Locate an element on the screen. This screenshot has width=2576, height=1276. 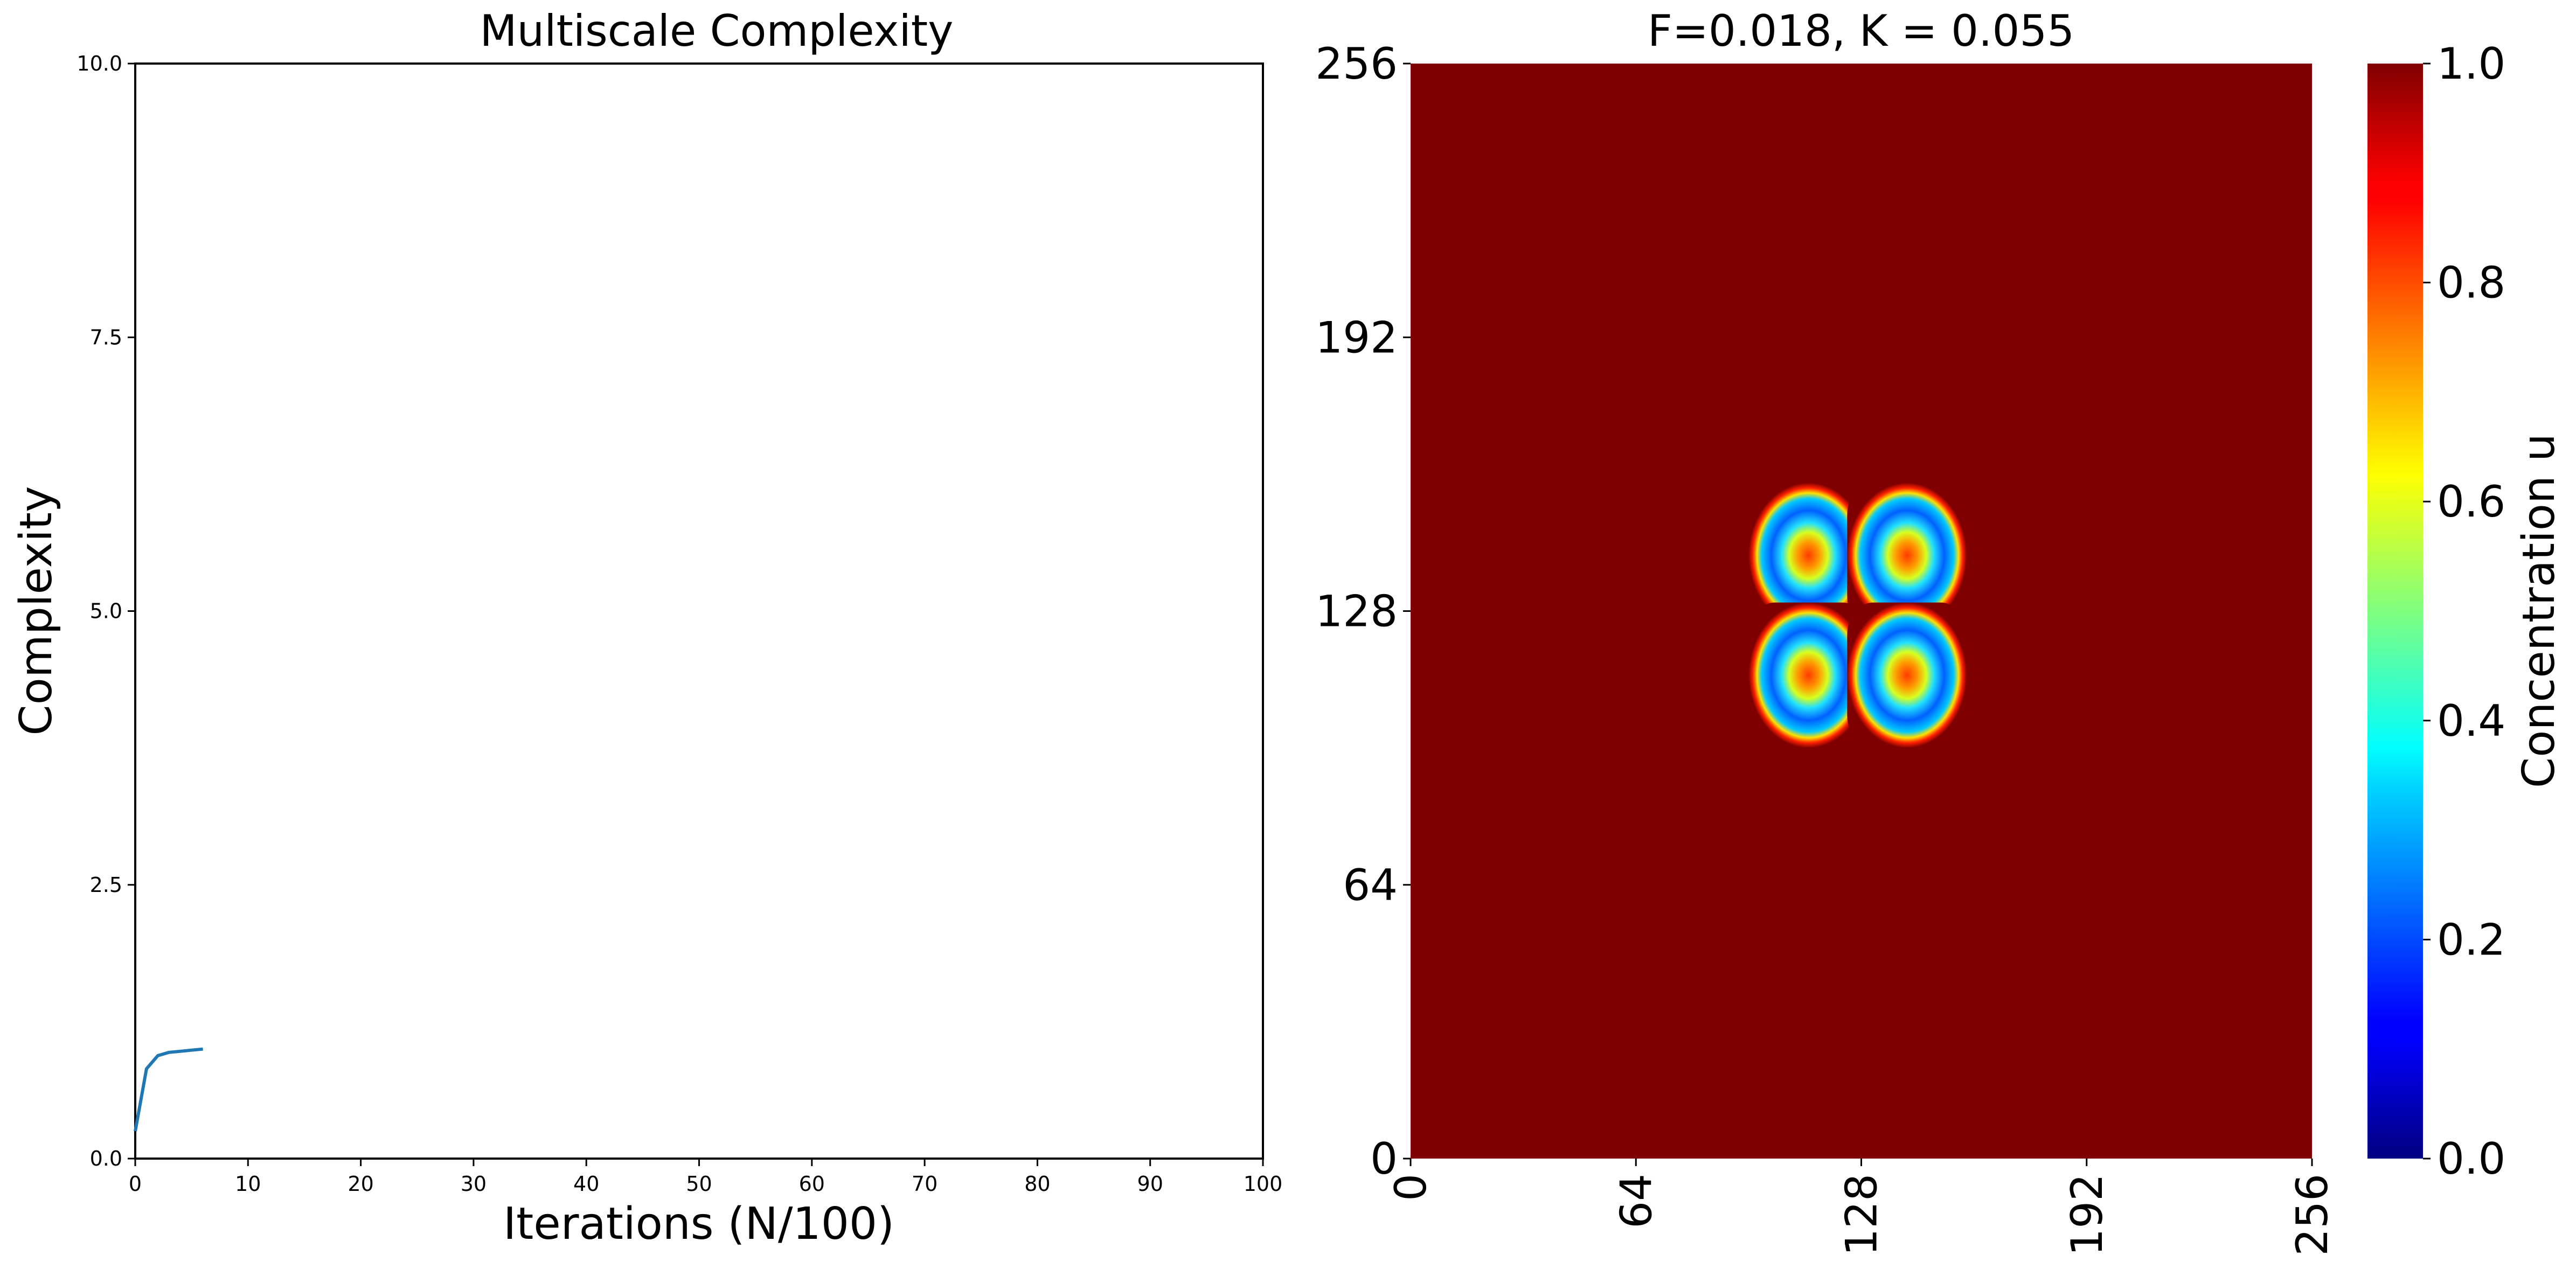
heatmap-y-tick-label: 256 is located at coordinates (1356, 64).